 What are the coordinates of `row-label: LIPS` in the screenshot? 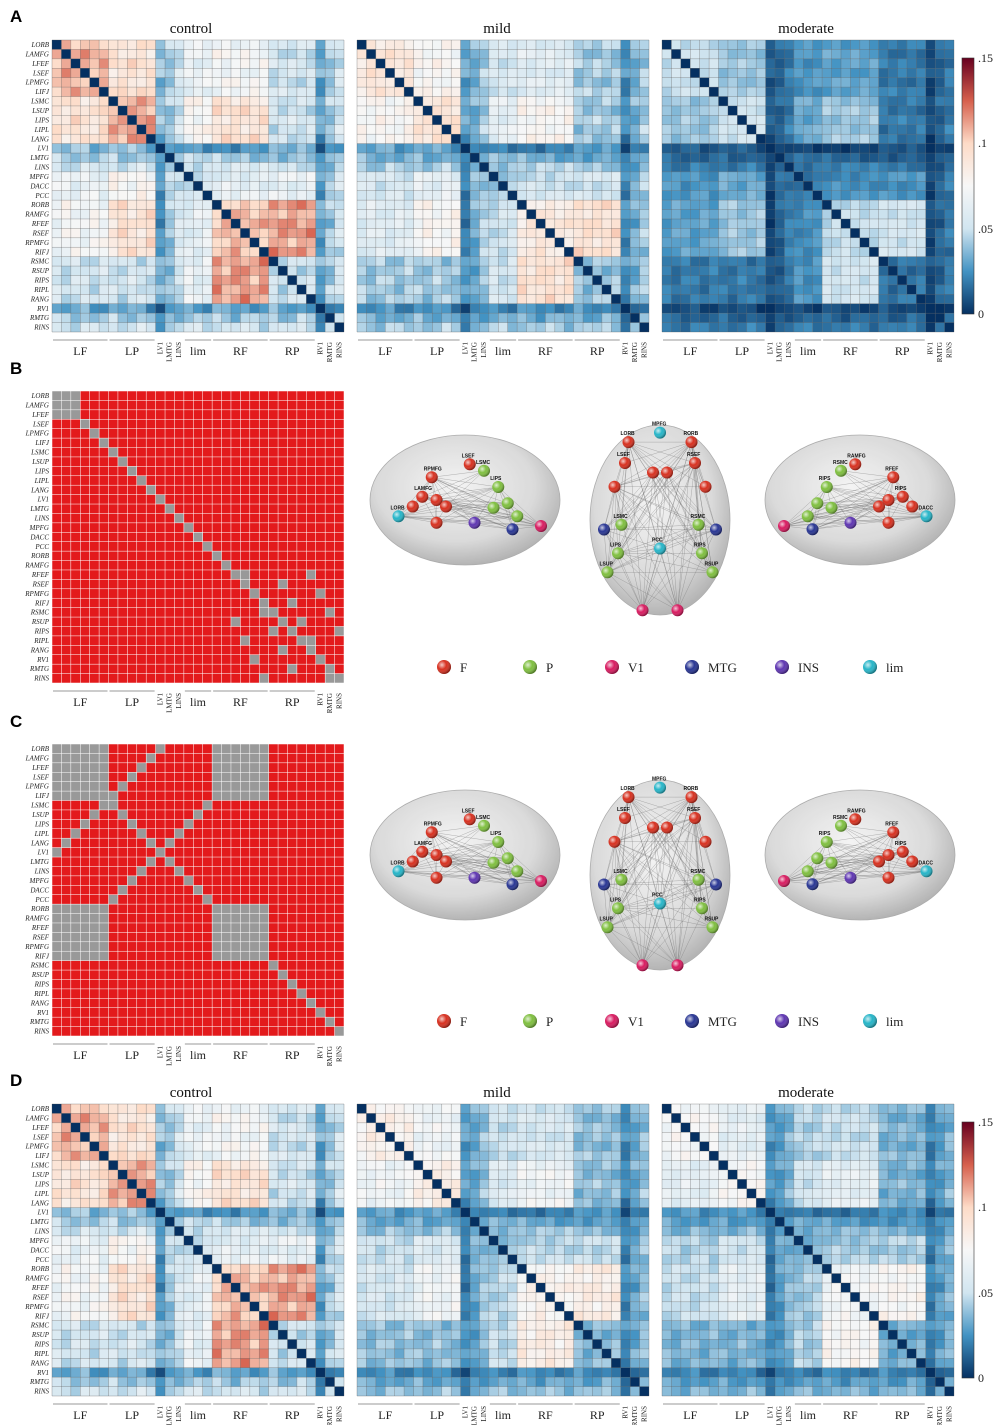 It's located at (42, 120).